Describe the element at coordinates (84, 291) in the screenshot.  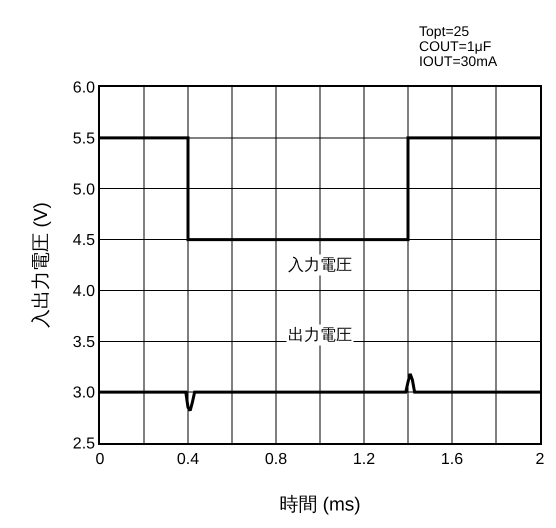
I see `y-tick-label: 4.0` at that location.